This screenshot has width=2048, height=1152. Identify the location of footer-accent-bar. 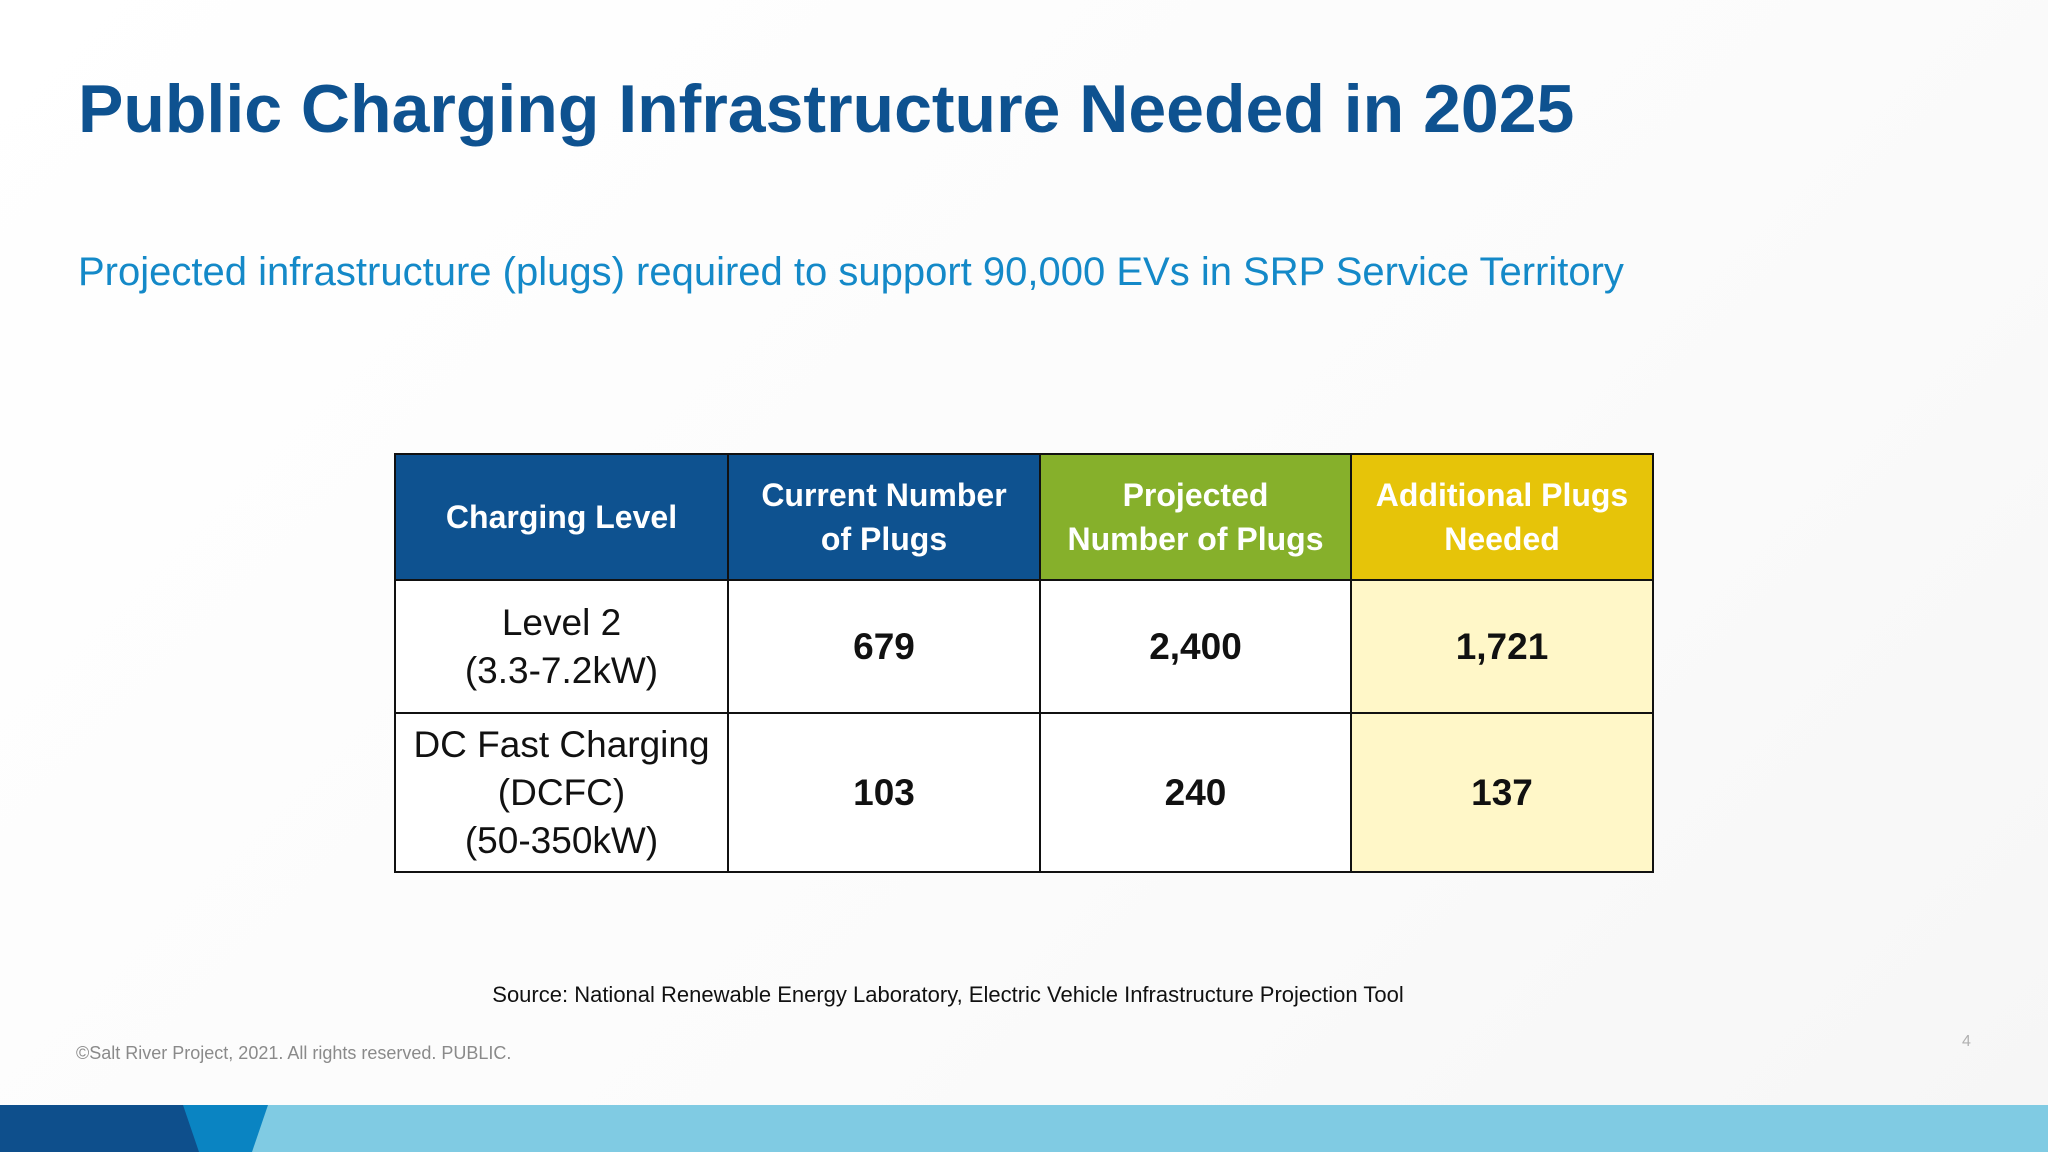
(1024, 1128).